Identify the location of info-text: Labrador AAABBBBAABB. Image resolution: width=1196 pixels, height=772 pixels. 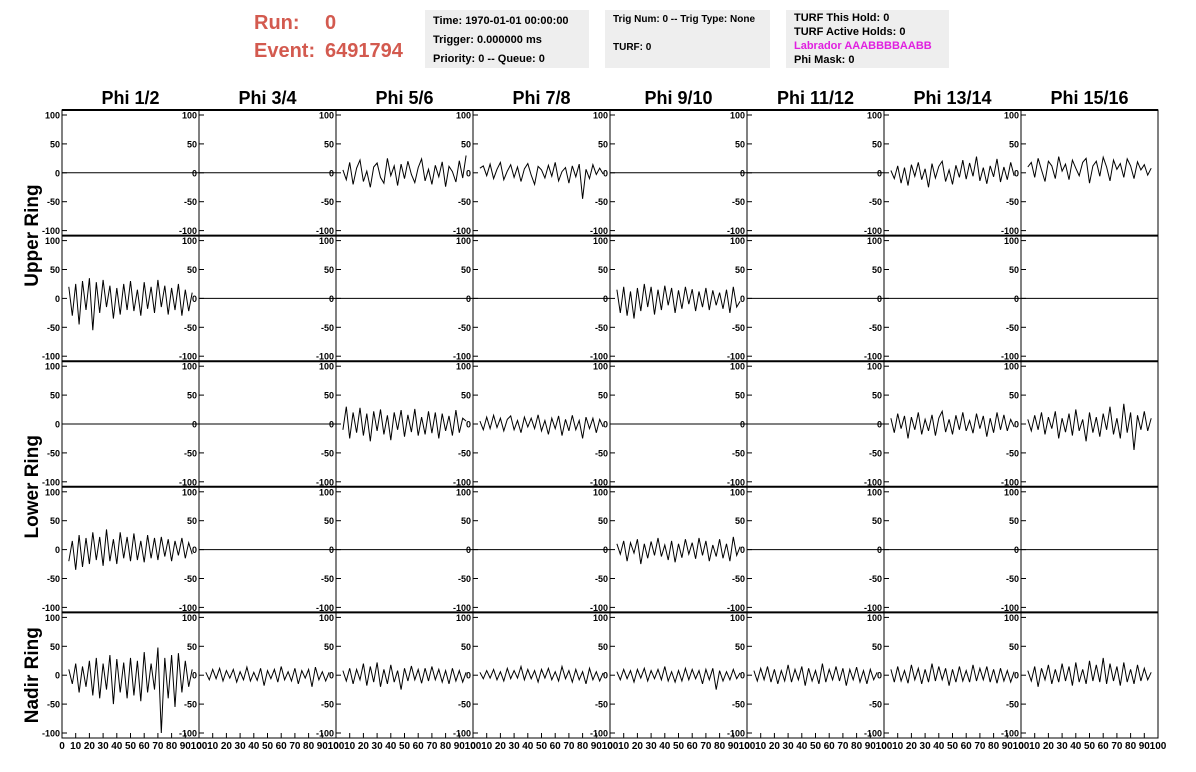
(863, 46).